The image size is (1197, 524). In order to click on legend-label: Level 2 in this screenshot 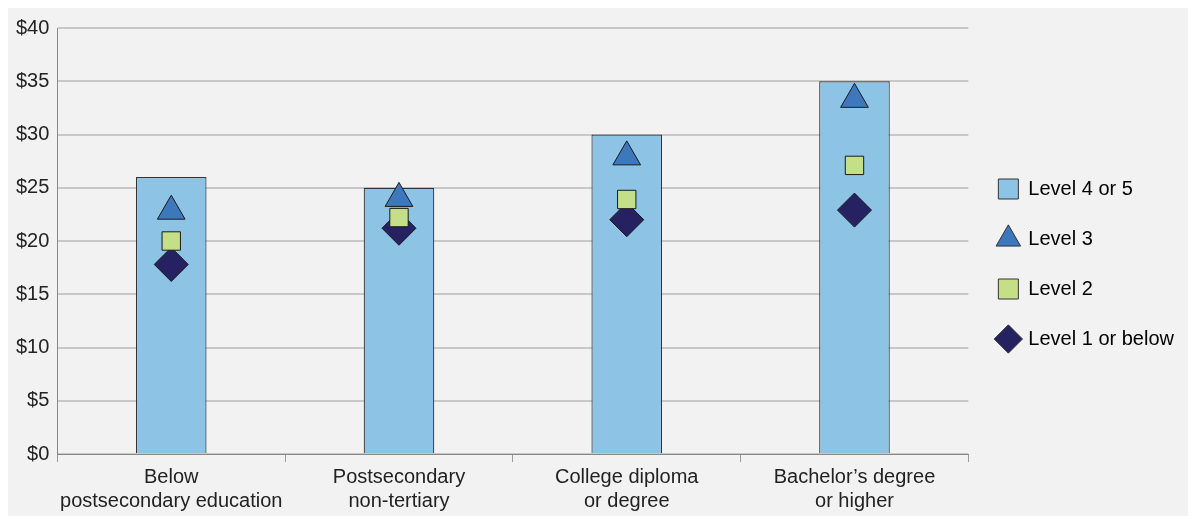, I will do `click(1060, 287)`.